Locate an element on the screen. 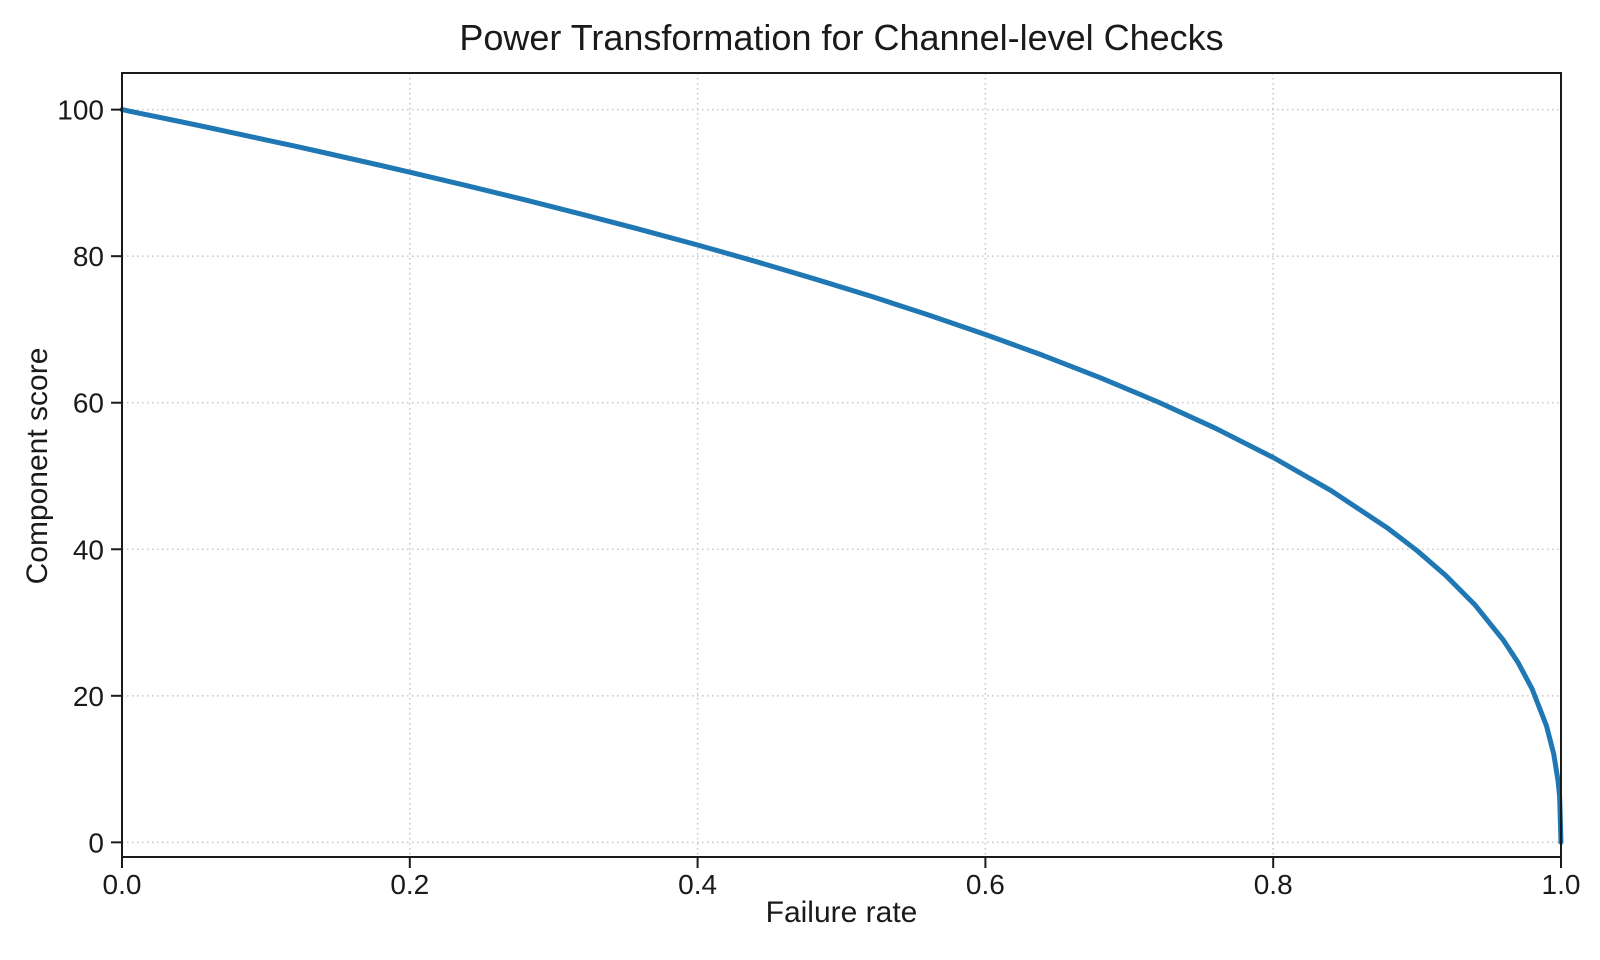 Image resolution: width=1600 pixels, height=960 pixels. x-tick-label: 1.0 is located at coordinates (1561, 884).